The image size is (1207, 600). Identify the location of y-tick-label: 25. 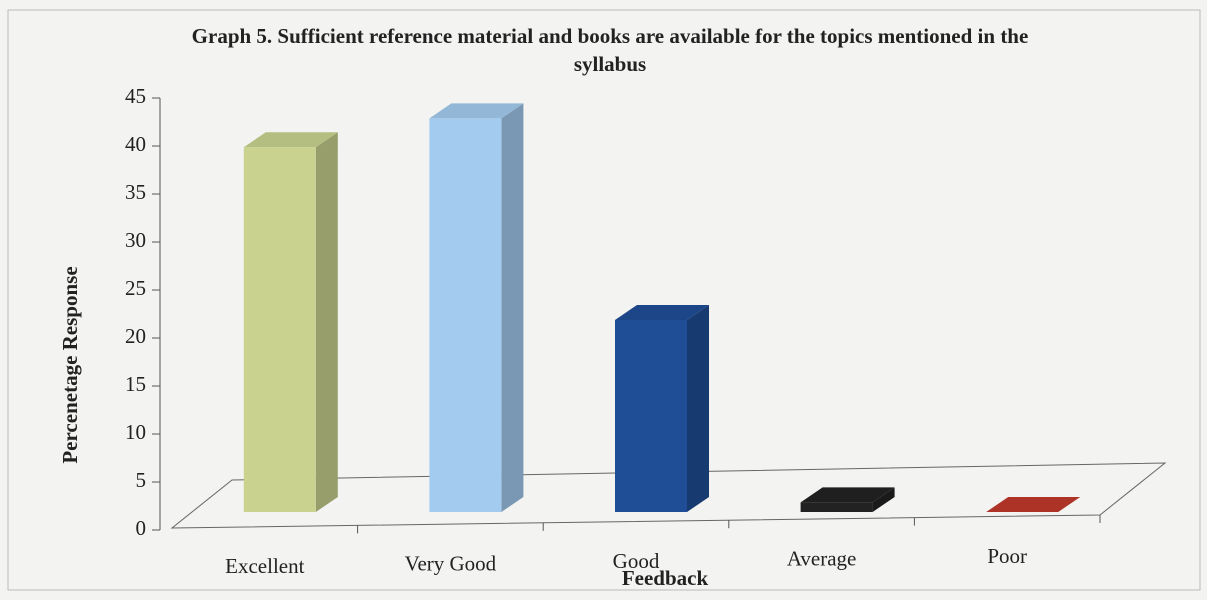
(135, 288).